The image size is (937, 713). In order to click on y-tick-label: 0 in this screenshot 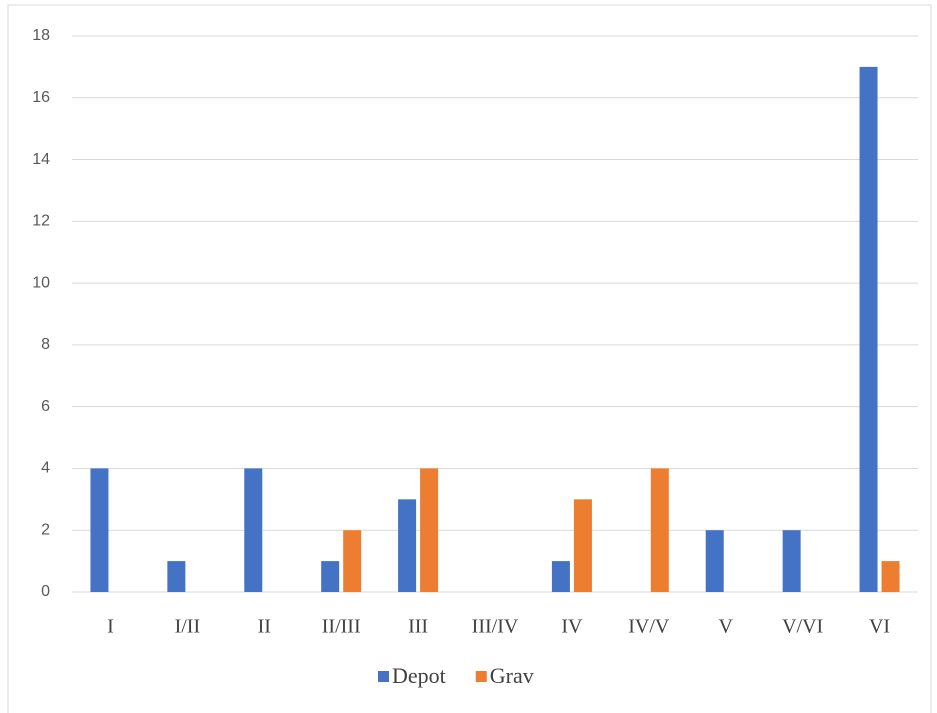, I will do `click(45, 591)`.